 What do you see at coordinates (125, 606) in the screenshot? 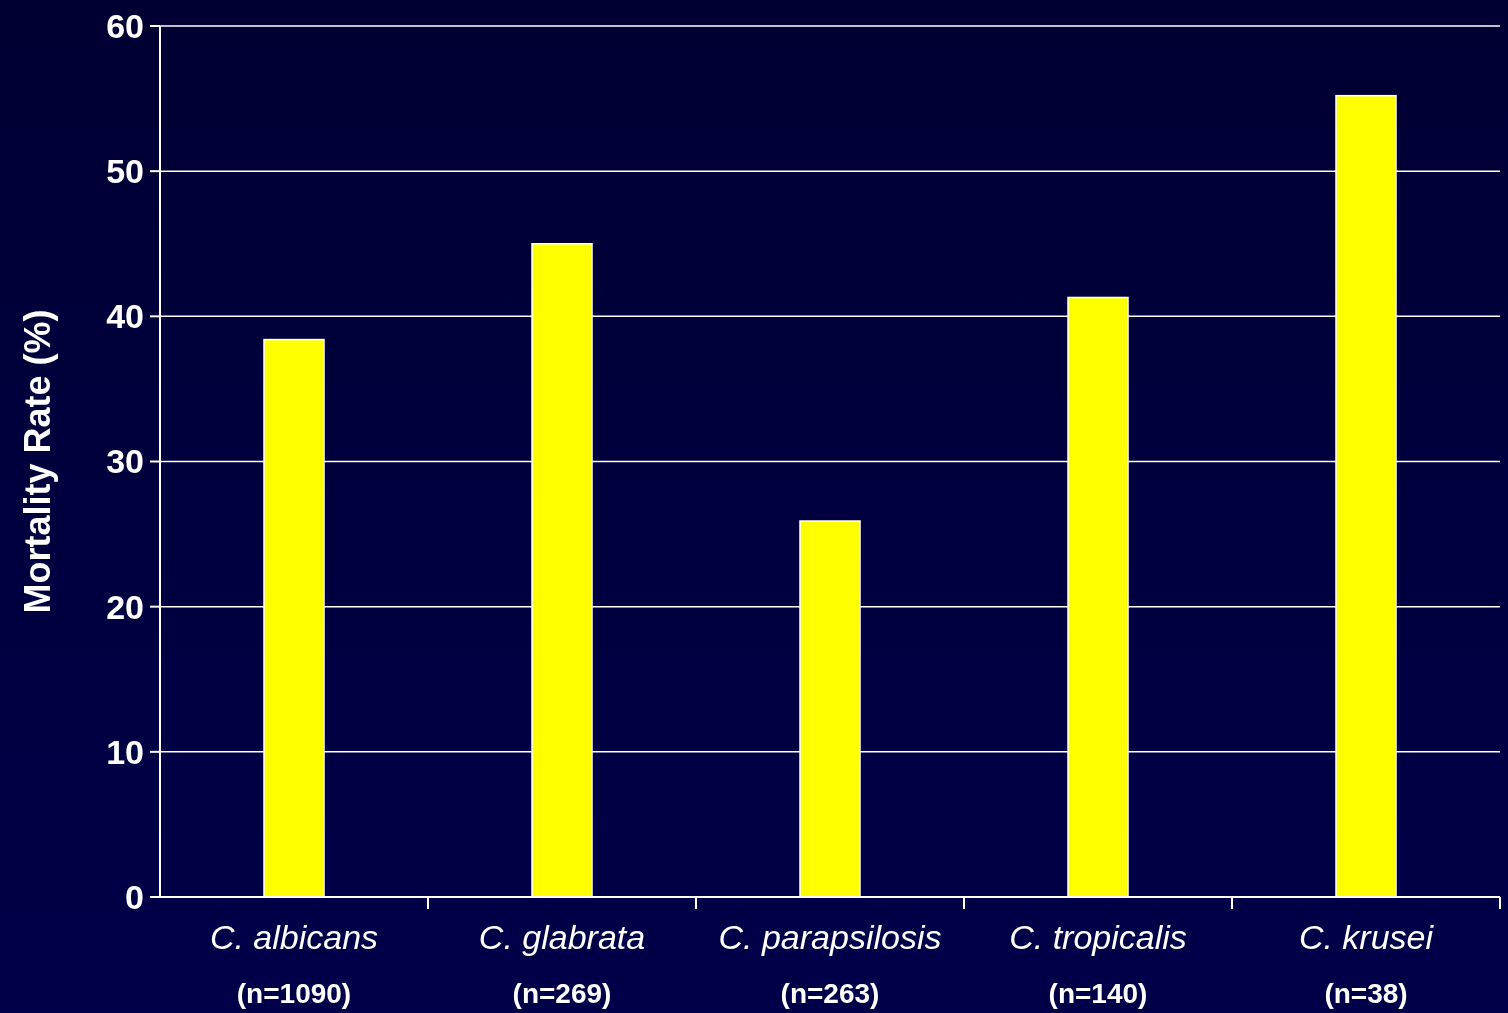
I see `y-tick-label: 20` at bounding box center [125, 606].